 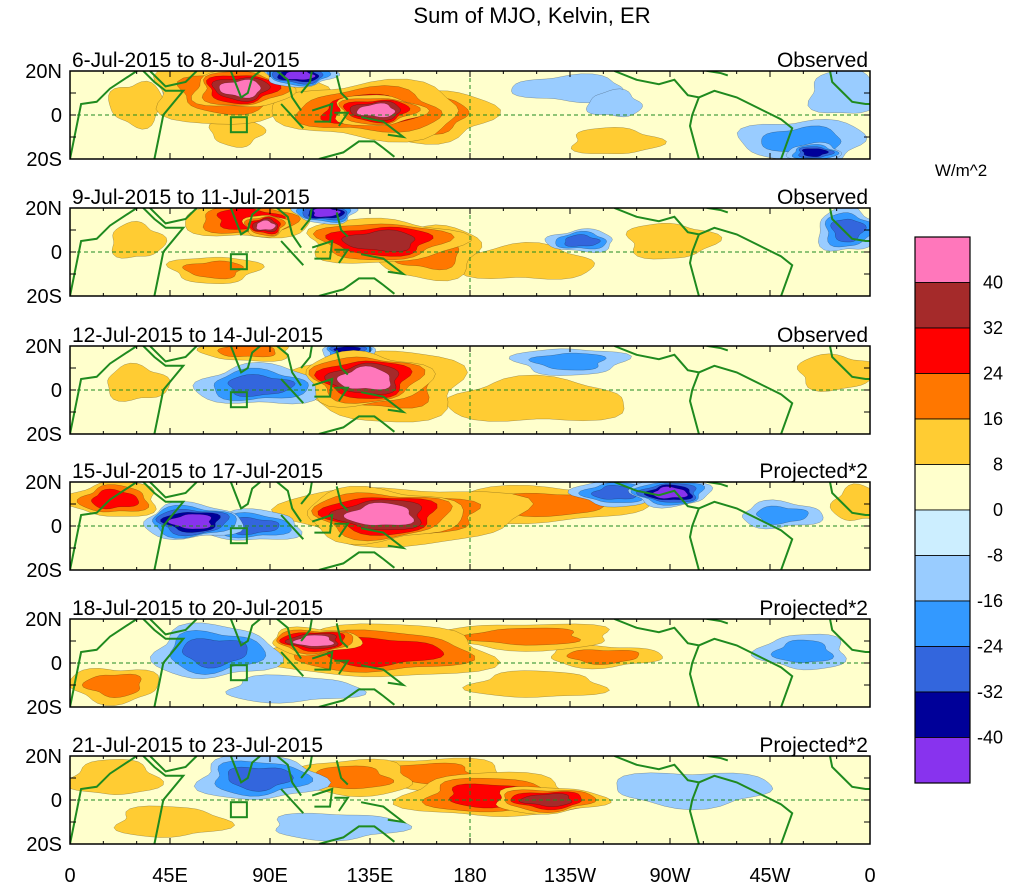 What do you see at coordinates (44, 160) in the screenshot?
I see `y-tick-label: 20S` at bounding box center [44, 160].